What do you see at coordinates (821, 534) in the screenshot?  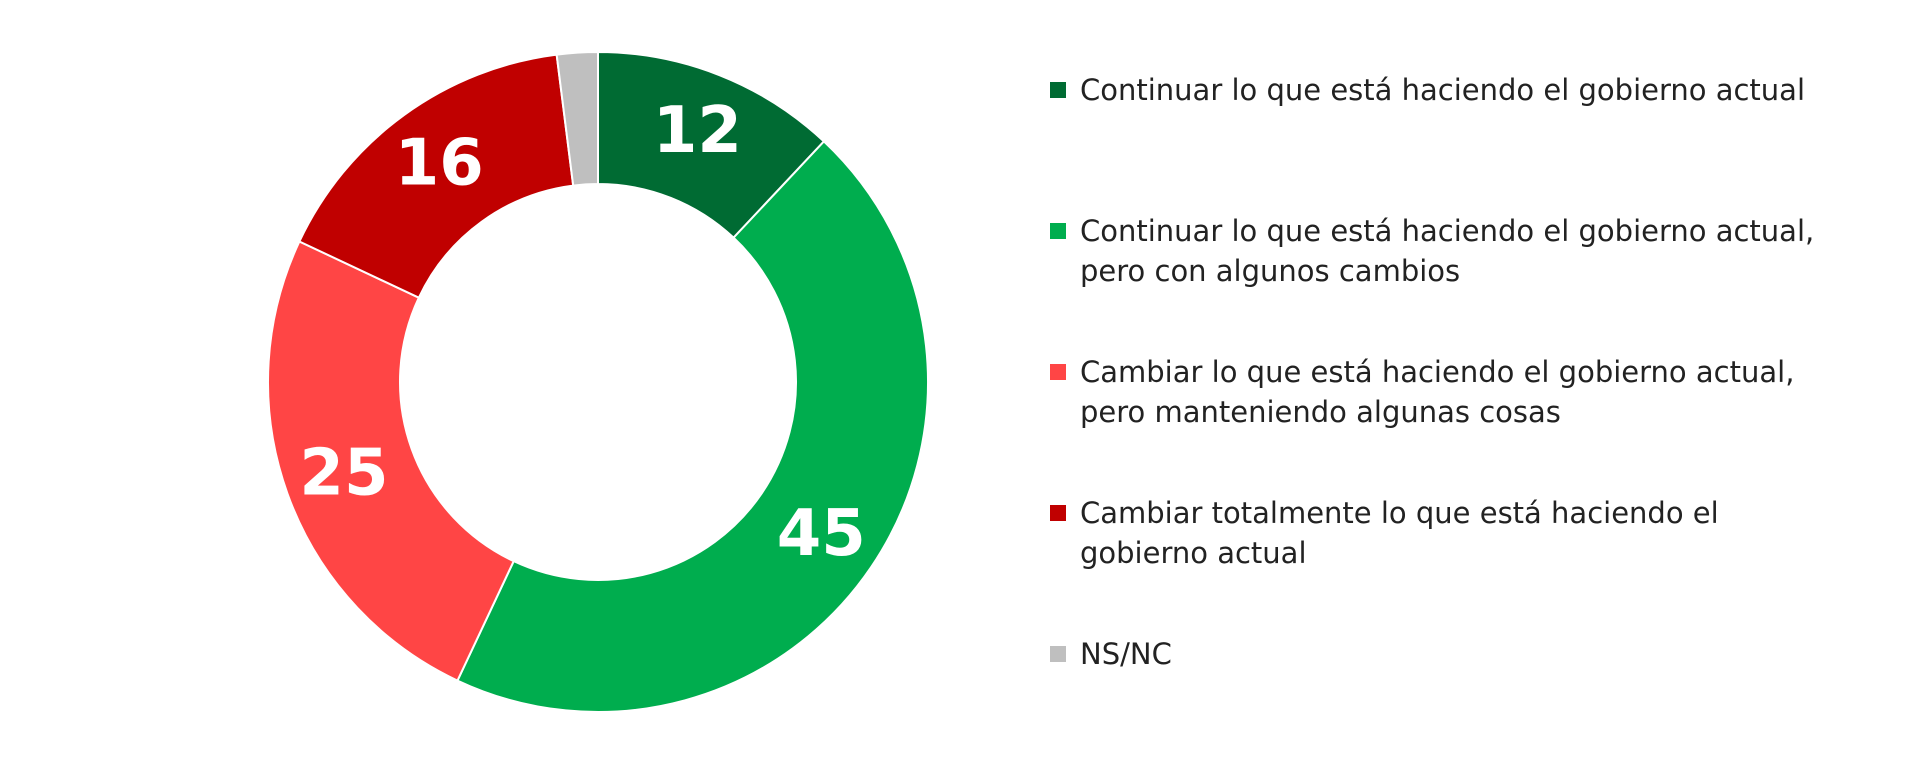 I see `data-label-2: 45` at bounding box center [821, 534].